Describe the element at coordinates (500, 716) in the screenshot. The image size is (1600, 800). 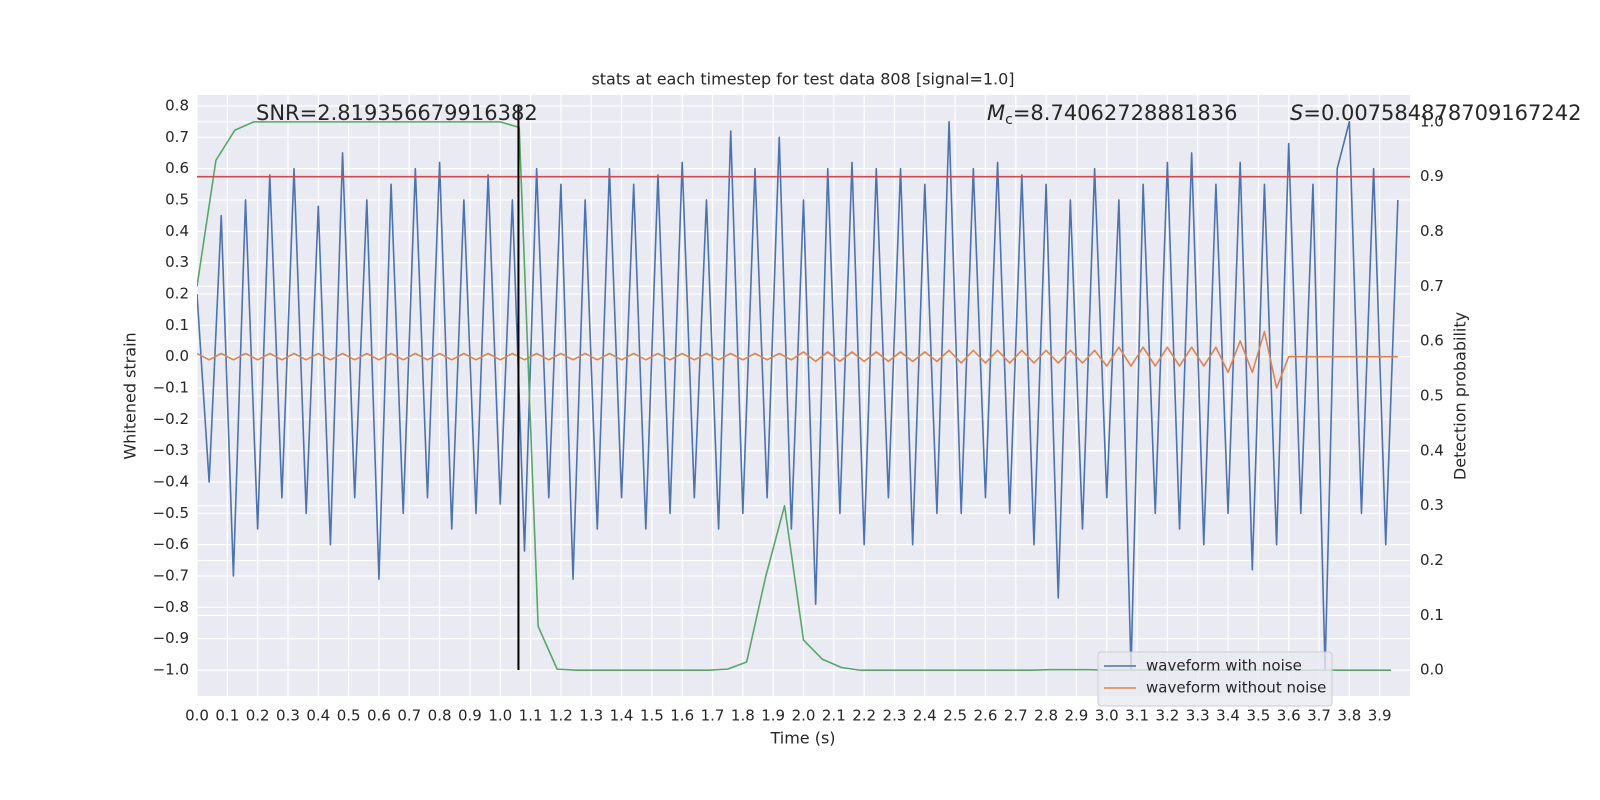
I see `x-tick-label: 1.0` at that location.